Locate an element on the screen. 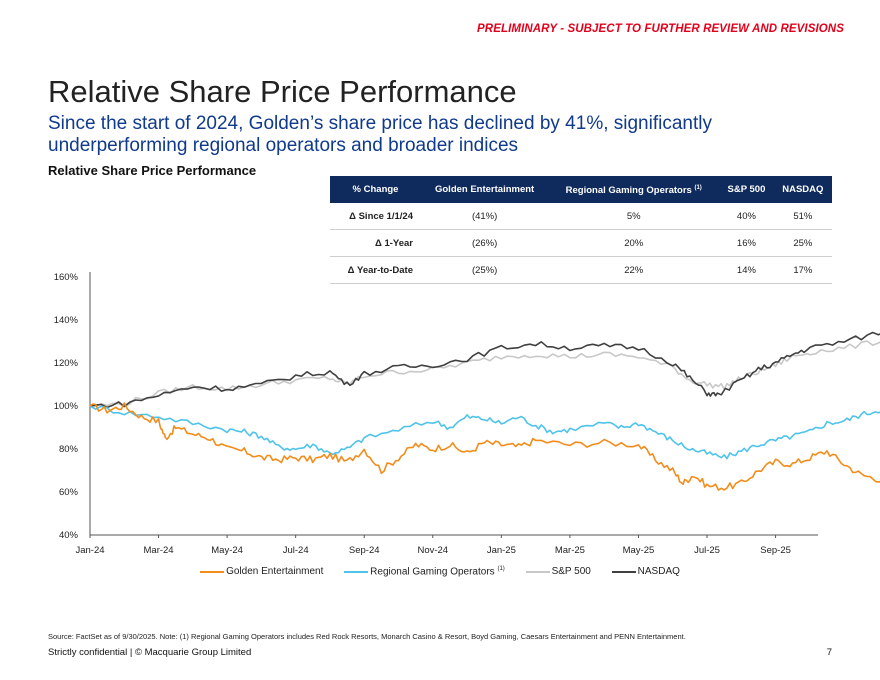 This screenshot has height=680, width=880. x-tick-label: Sep-24 is located at coordinates (364, 550).